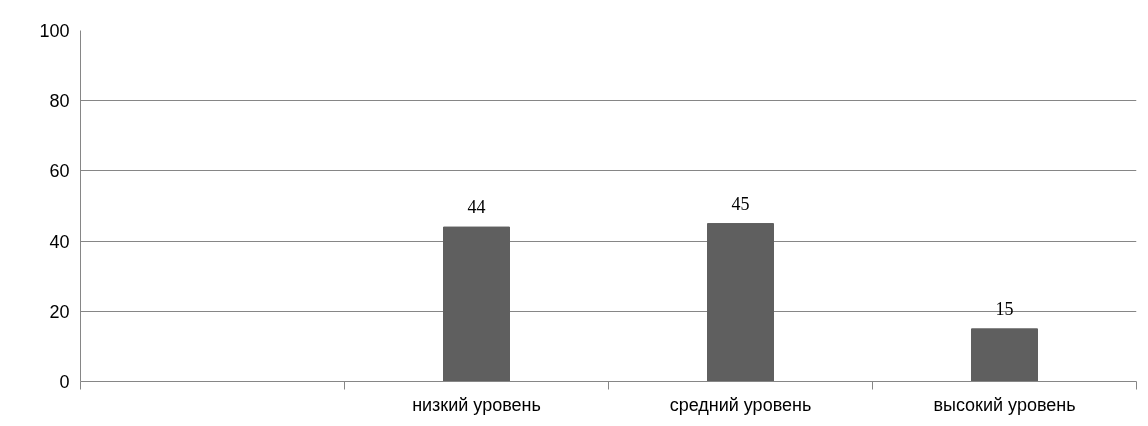  What do you see at coordinates (59, 311) in the screenshot?
I see `y-tick-label: 20` at bounding box center [59, 311].